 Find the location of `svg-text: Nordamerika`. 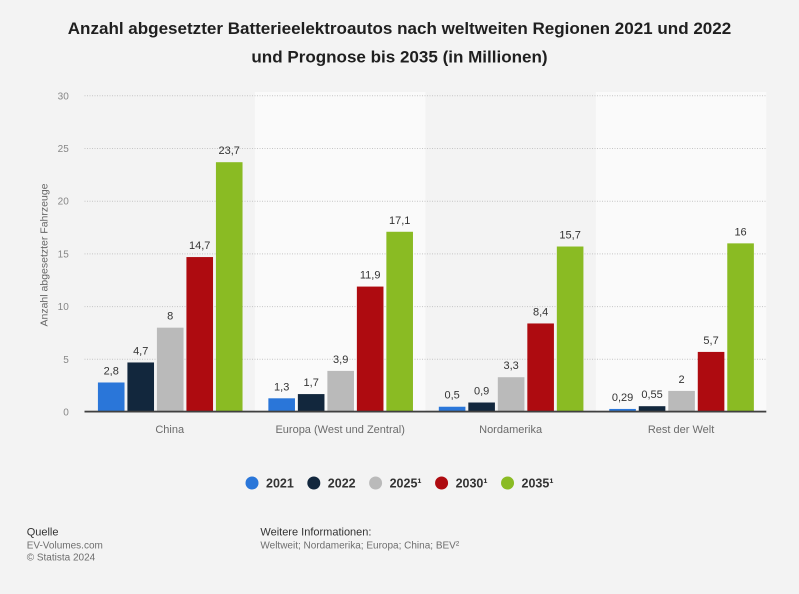

svg-text: Nordamerika is located at coordinates (511, 430).